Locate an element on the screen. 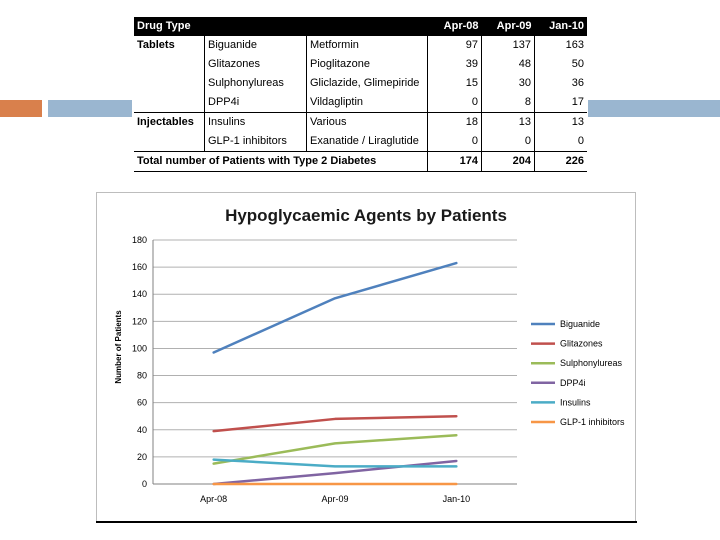 This screenshot has width=720, height=540. legend-label: GLP-1 inhibitors is located at coordinates (592, 422).